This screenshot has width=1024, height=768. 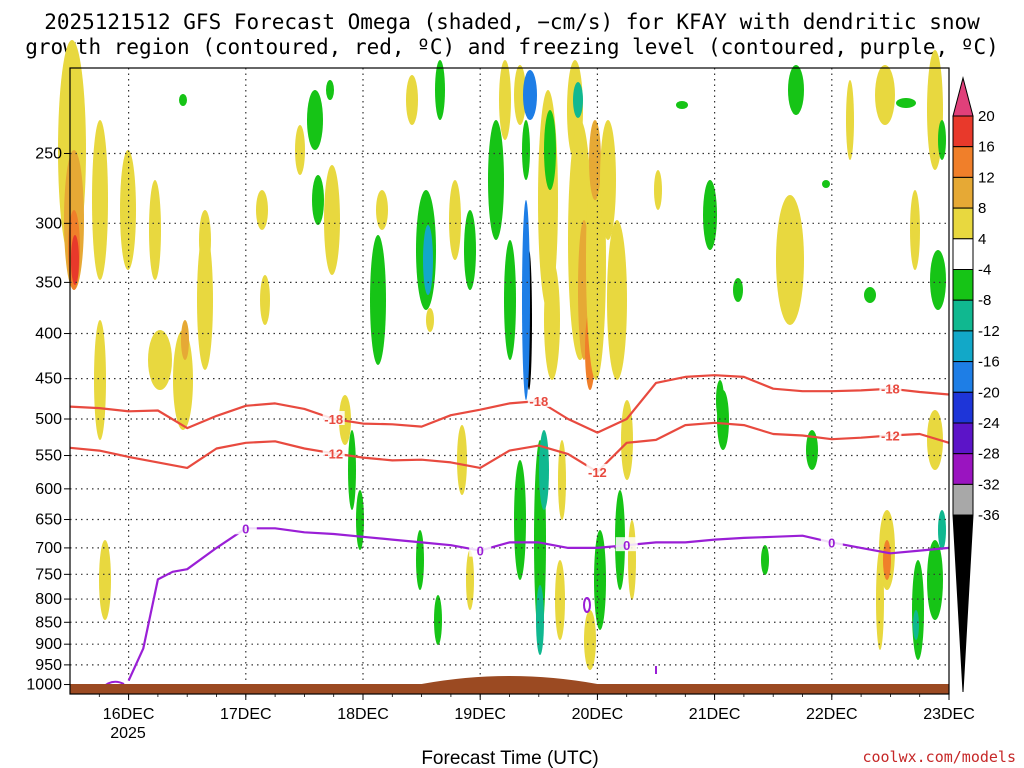 What do you see at coordinates (509, 680) in the screenshot?
I see `ground-bump` at bounding box center [509, 680].